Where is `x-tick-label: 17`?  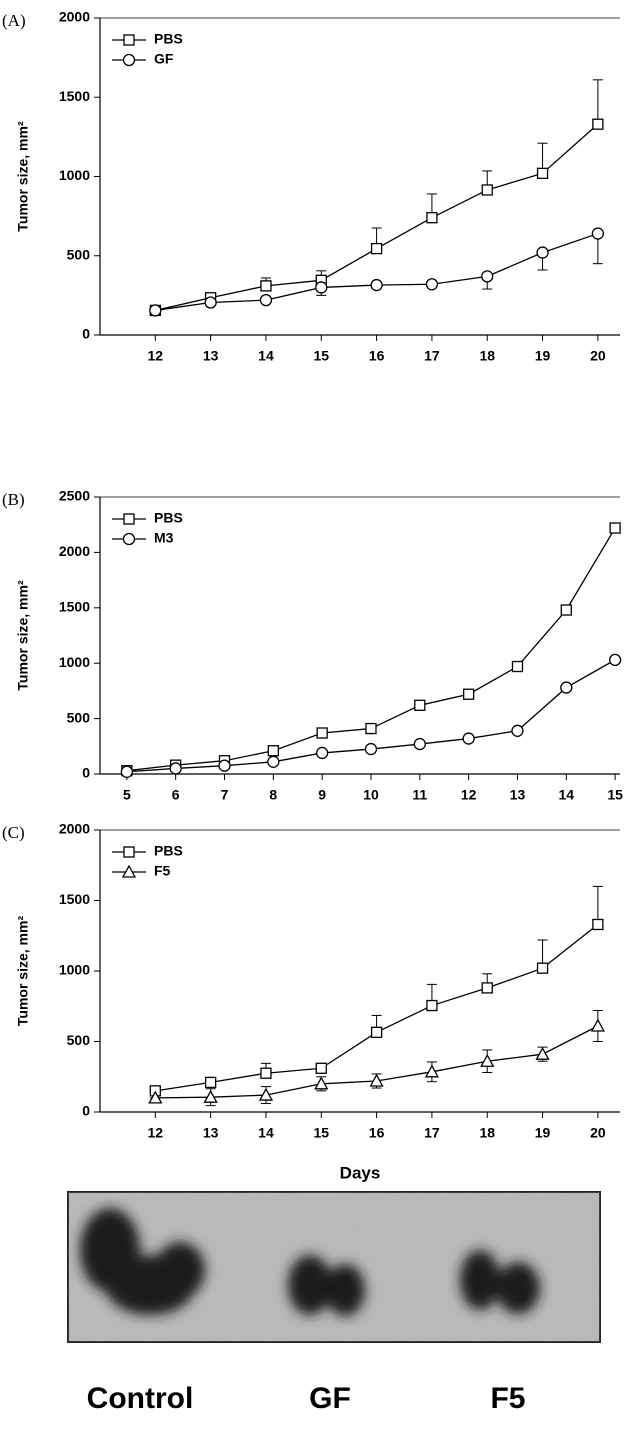
x-tick-label: 17 is located at coordinates (432, 356).